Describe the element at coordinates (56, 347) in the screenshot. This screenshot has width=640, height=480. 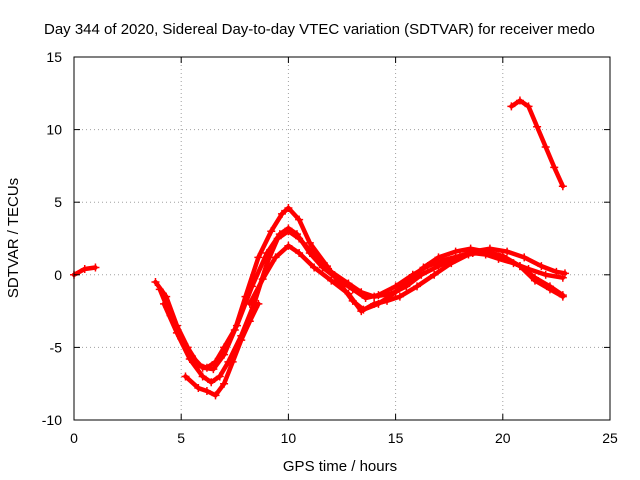
I see `y-tick-label: -5` at that location.